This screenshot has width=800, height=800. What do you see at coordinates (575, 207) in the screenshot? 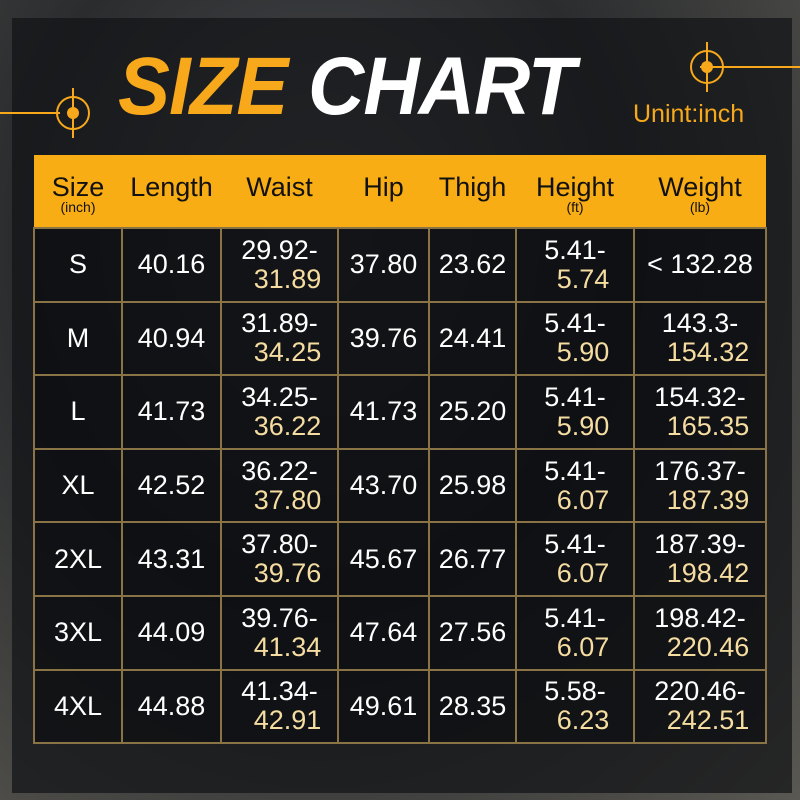
I see `header-unit: (ft)` at bounding box center [575, 207].